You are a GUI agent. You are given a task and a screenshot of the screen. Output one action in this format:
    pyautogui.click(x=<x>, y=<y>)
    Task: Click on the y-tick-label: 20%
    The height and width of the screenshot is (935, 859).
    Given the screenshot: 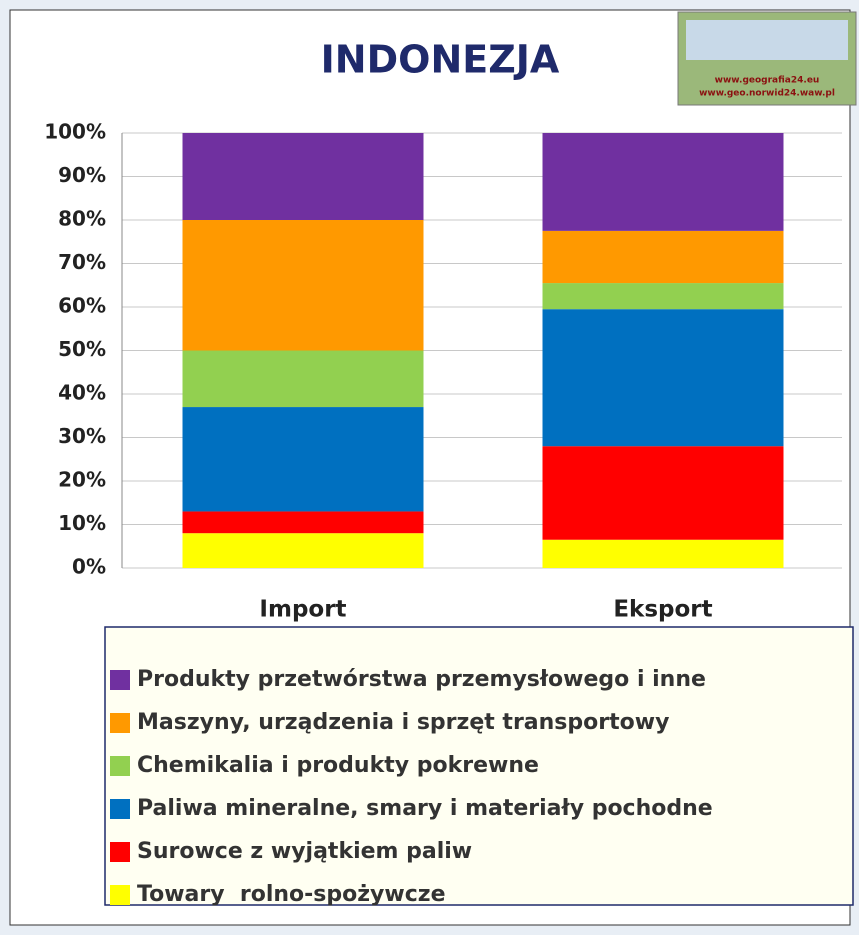 What is the action you would take?
    pyautogui.click(x=82, y=480)
    